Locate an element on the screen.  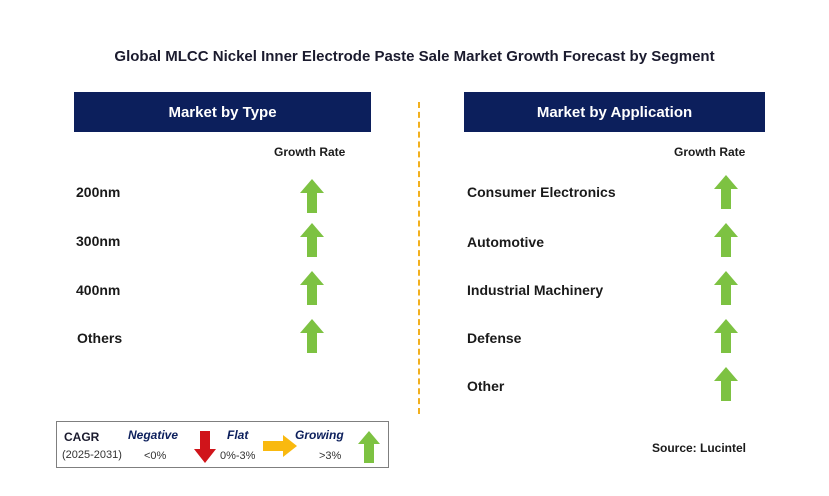
application-item-automotive: Automotive is located at coordinates (505, 242).